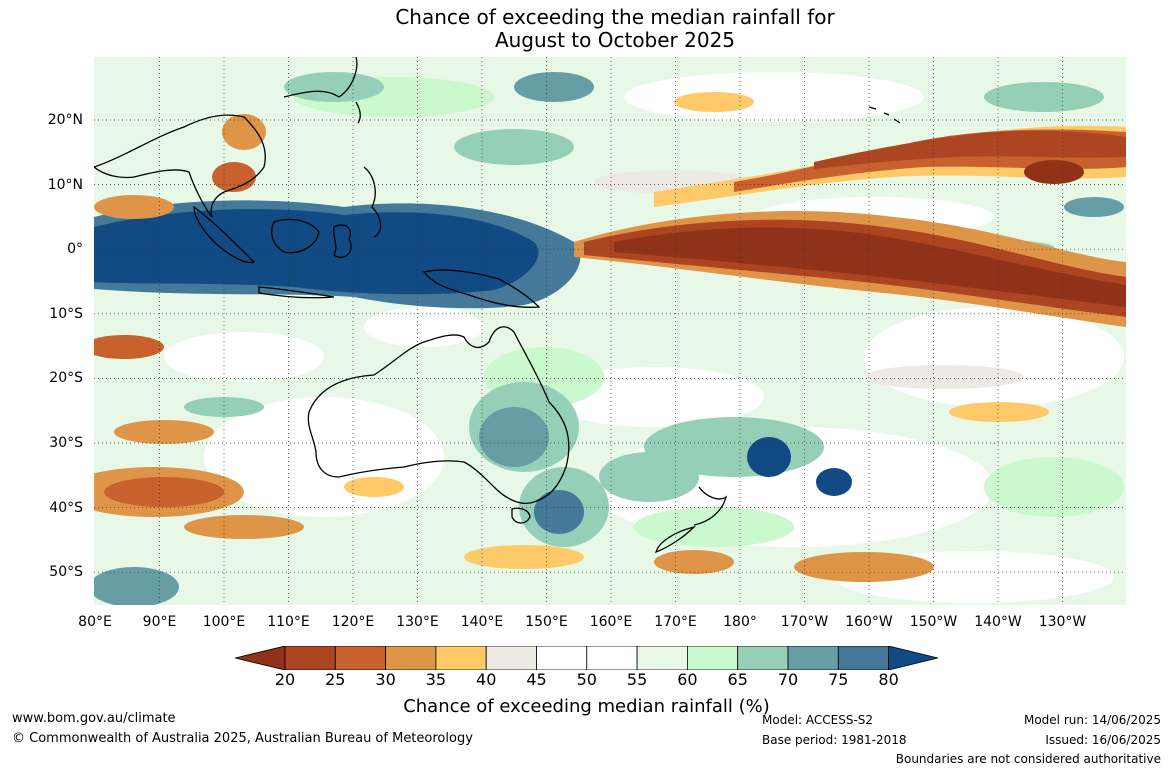  I want to click on longitude-tick: 150°W, so click(933, 622).